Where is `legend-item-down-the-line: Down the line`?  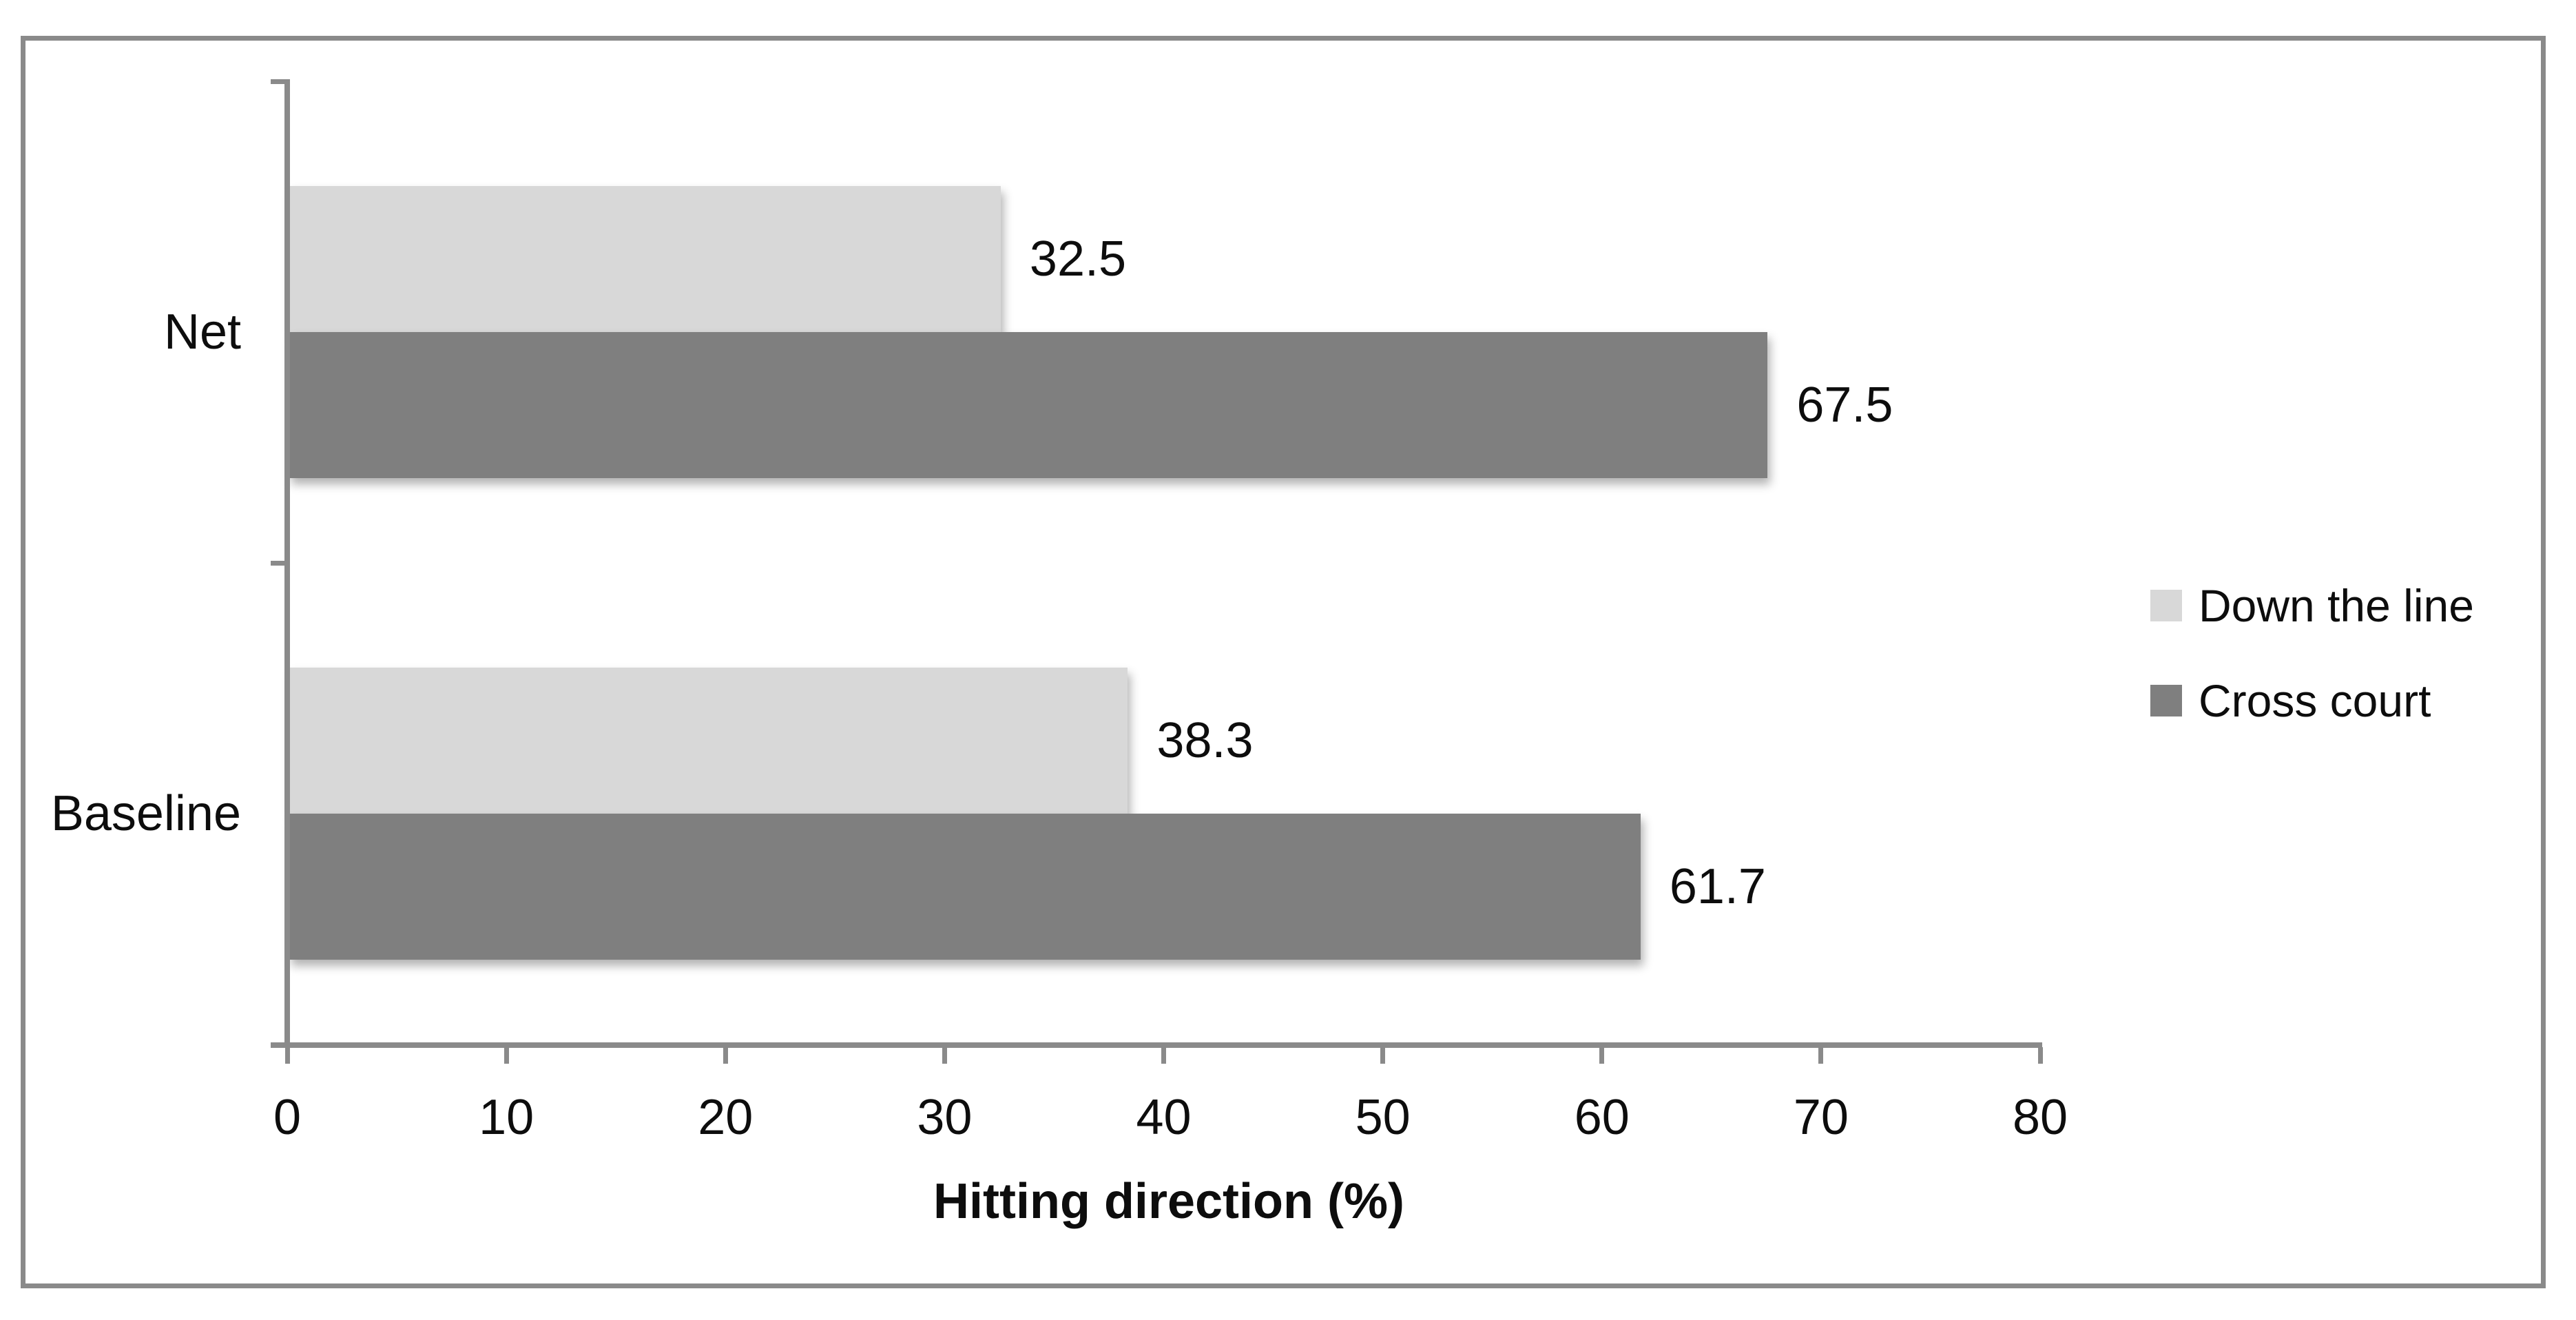
legend-item-down-the-line: Down the line is located at coordinates (2343, 605).